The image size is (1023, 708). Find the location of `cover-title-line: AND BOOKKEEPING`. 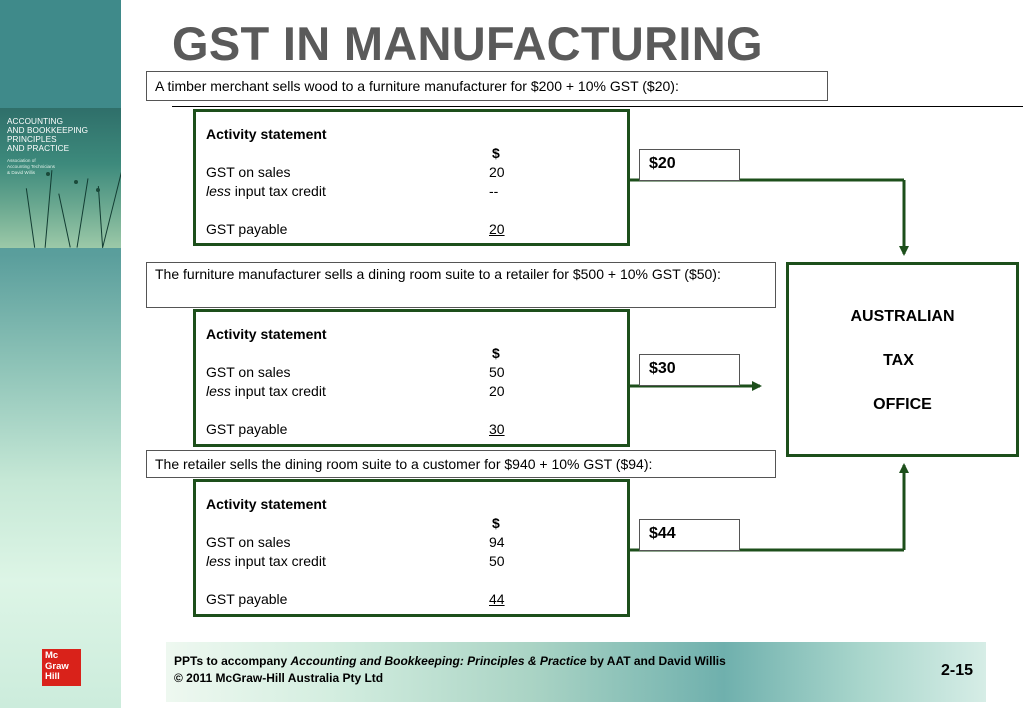

cover-title-line: AND BOOKKEEPING is located at coordinates (48, 130).